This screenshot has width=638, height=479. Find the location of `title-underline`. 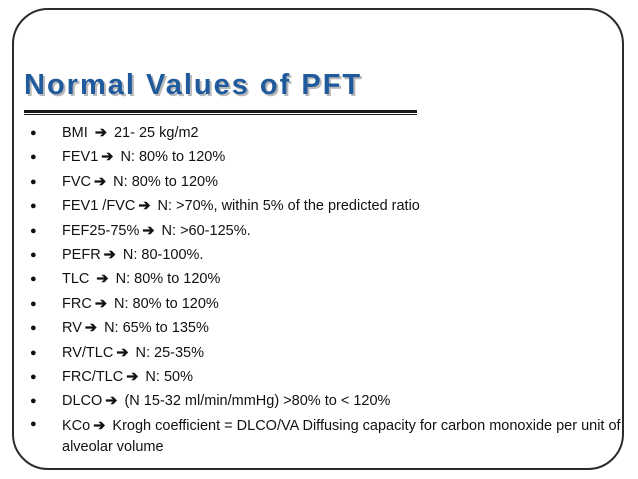

title-underline is located at coordinates (220, 111).